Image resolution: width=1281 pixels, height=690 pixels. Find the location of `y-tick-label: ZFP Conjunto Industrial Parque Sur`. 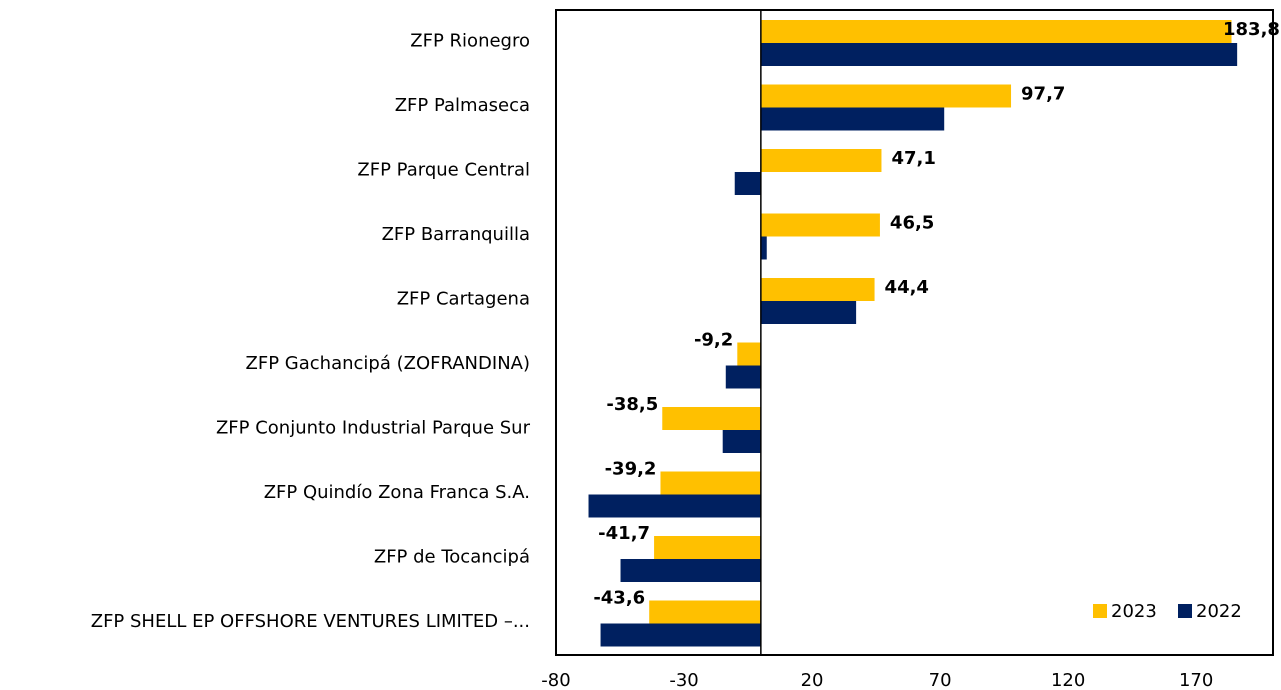

y-tick-label: ZFP Conjunto Industrial Parque Sur is located at coordinates (373, 427).